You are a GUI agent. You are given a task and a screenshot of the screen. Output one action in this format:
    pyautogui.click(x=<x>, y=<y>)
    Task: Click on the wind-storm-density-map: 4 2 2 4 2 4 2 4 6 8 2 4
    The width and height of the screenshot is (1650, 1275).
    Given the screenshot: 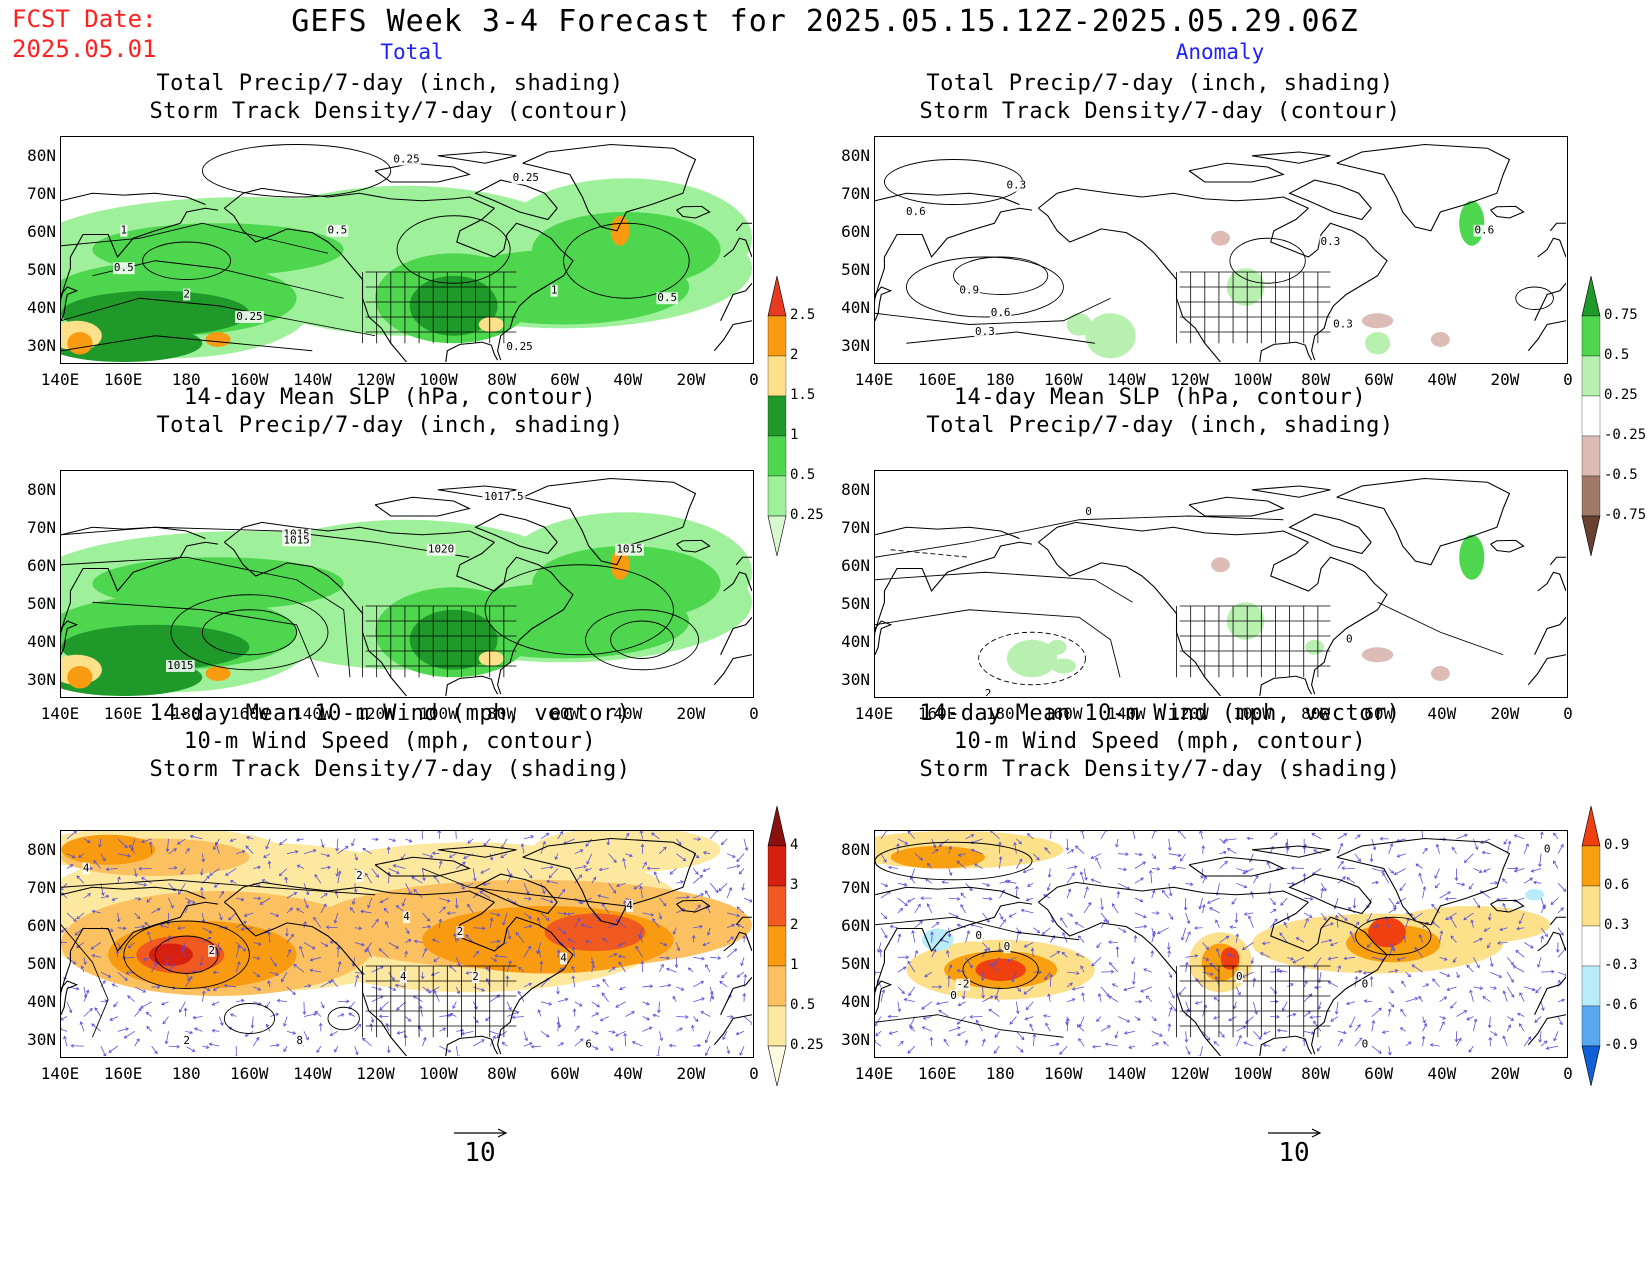 What is the action you would take?
    pyautogui.click(x=406, y=943)
    